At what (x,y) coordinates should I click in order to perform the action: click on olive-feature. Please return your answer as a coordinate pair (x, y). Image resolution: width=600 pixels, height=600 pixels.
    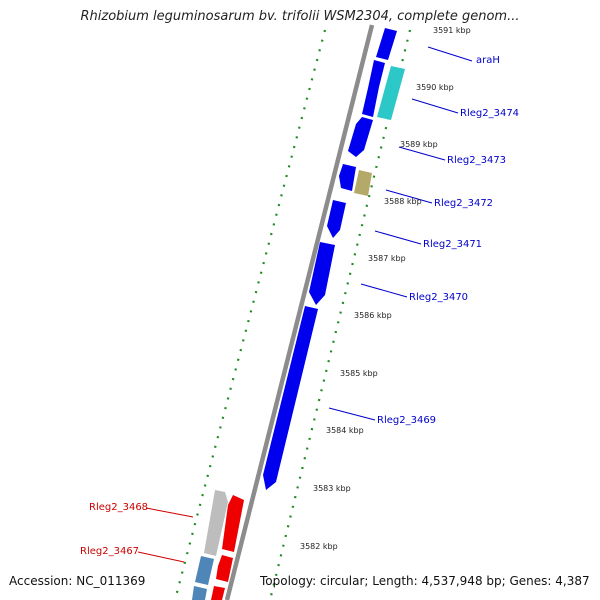
    Looking at the image, I should click on (363, 183).